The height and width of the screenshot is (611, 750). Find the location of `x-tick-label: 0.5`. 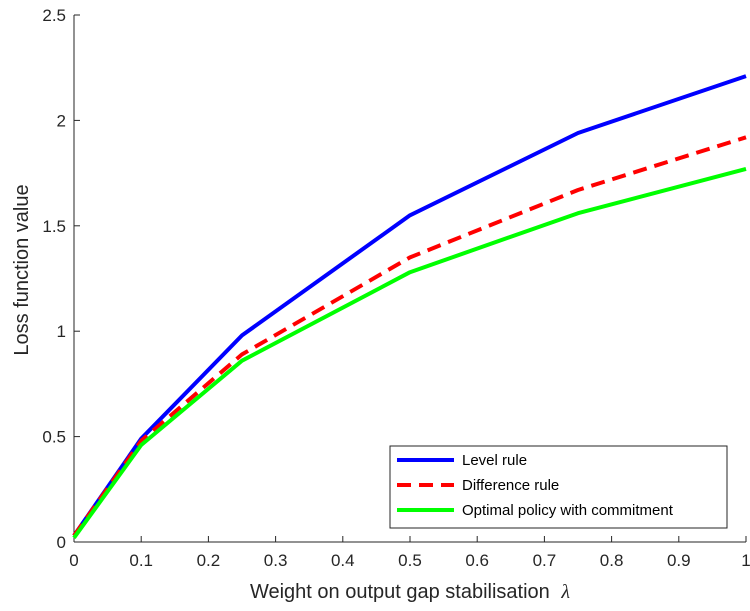

x-tick-label: 0.5 is located at coordinates (410, 560).